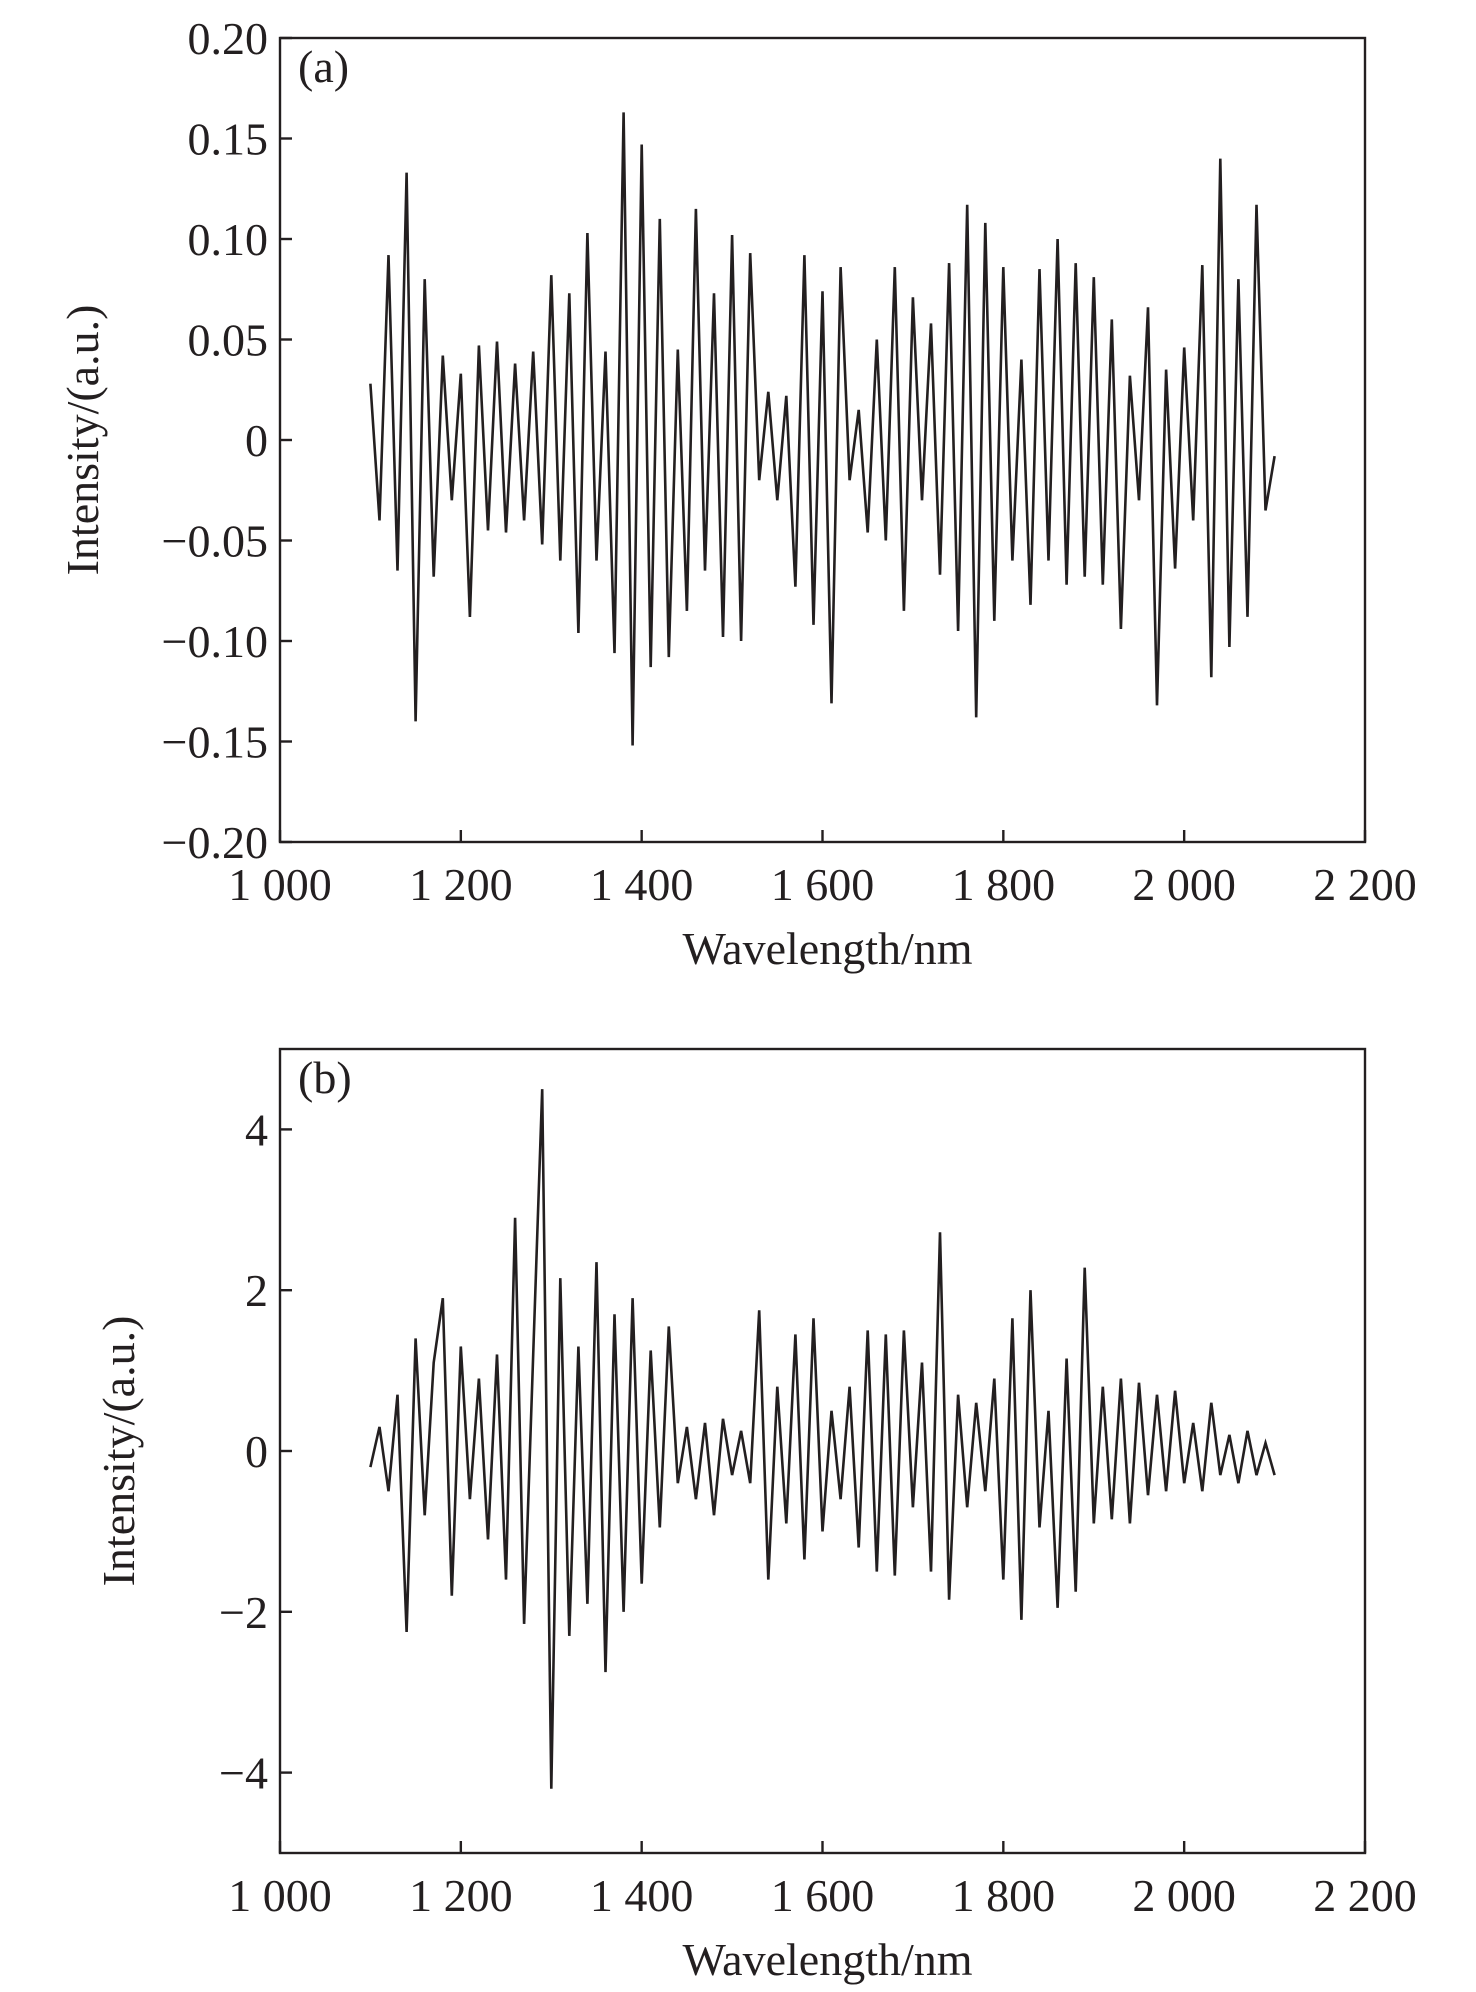 The height and width of the screenshot is (1992, 1476). Describe the element at coordinates (325, 1077) in the screenshot. I see `panel-label: (b)` at that location.